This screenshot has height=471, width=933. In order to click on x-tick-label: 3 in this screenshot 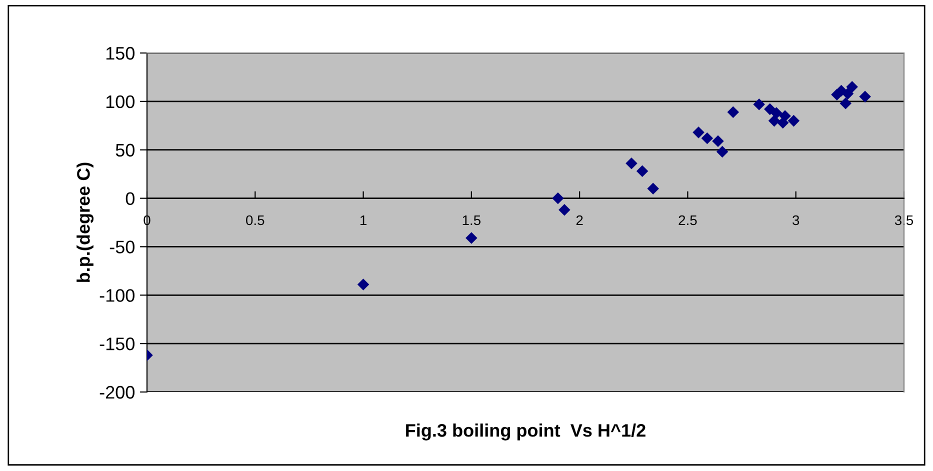, I will do `click(796, 220)`.